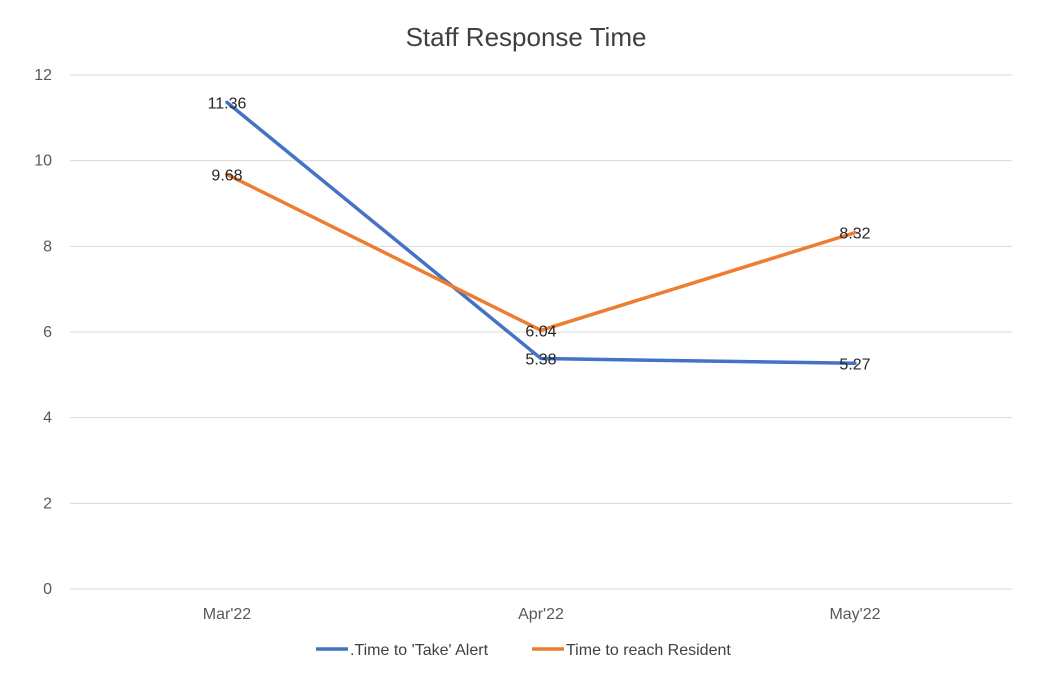 Image resolution: width=1052 pixels, height=700 pixels. I want to click on x-tick-label: Apr'22, so click(541, 614).